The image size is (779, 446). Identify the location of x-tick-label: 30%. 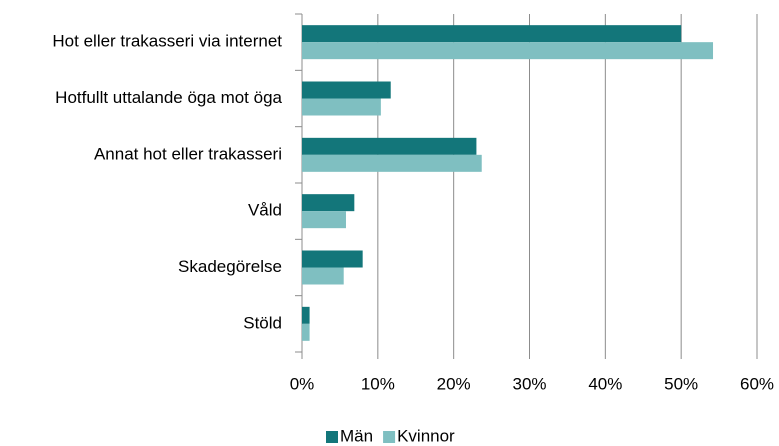
(529, 383).